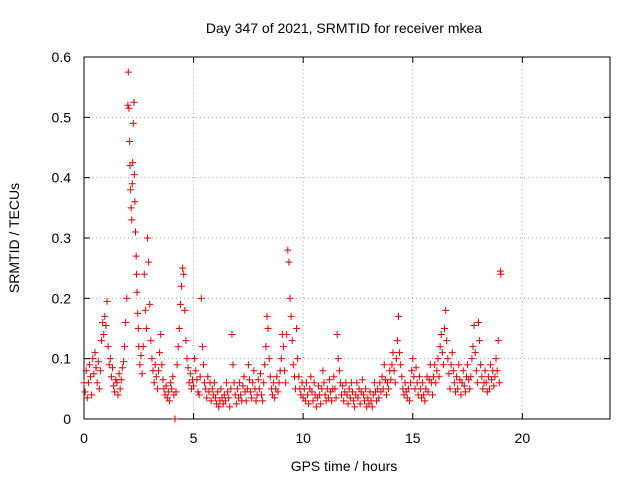 This screenshot has width=640, height=480. What do you see at coordinates (62, 359) in the screenshot?
I see `y-tick-label: 0.1` at bounding box center [62, 359].